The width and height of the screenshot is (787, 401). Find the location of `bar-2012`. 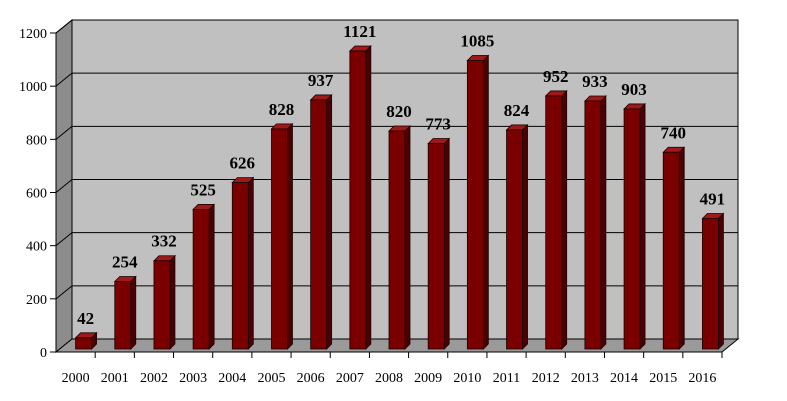

bar-2012 is located at coordinates (556, 219).